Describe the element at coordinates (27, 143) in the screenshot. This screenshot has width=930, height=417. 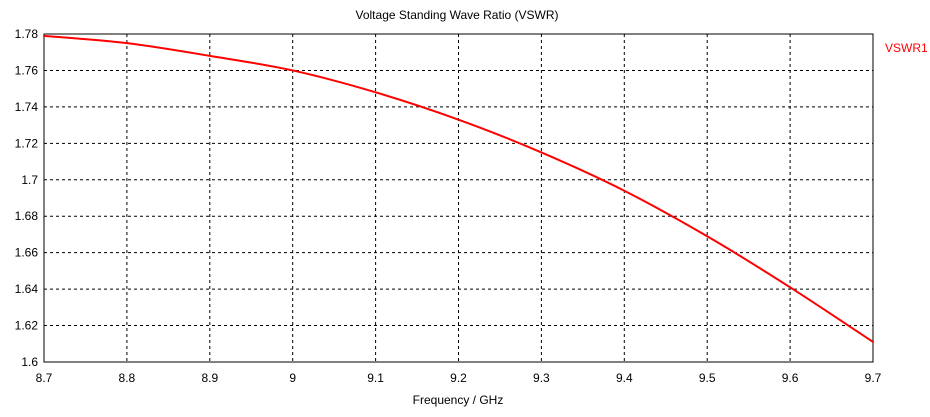
I see `y-tick-label: 1.72` at that location.